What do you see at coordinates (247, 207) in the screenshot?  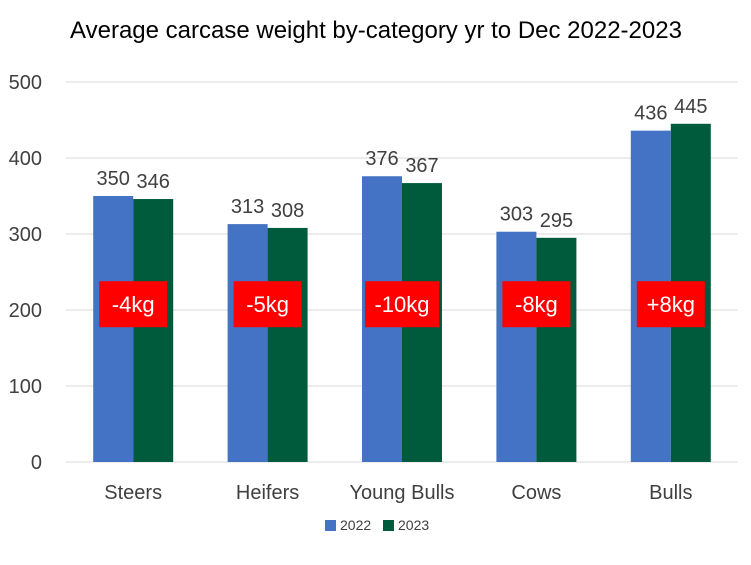 I see `data-label: 313` at bounding box center [247, 207].